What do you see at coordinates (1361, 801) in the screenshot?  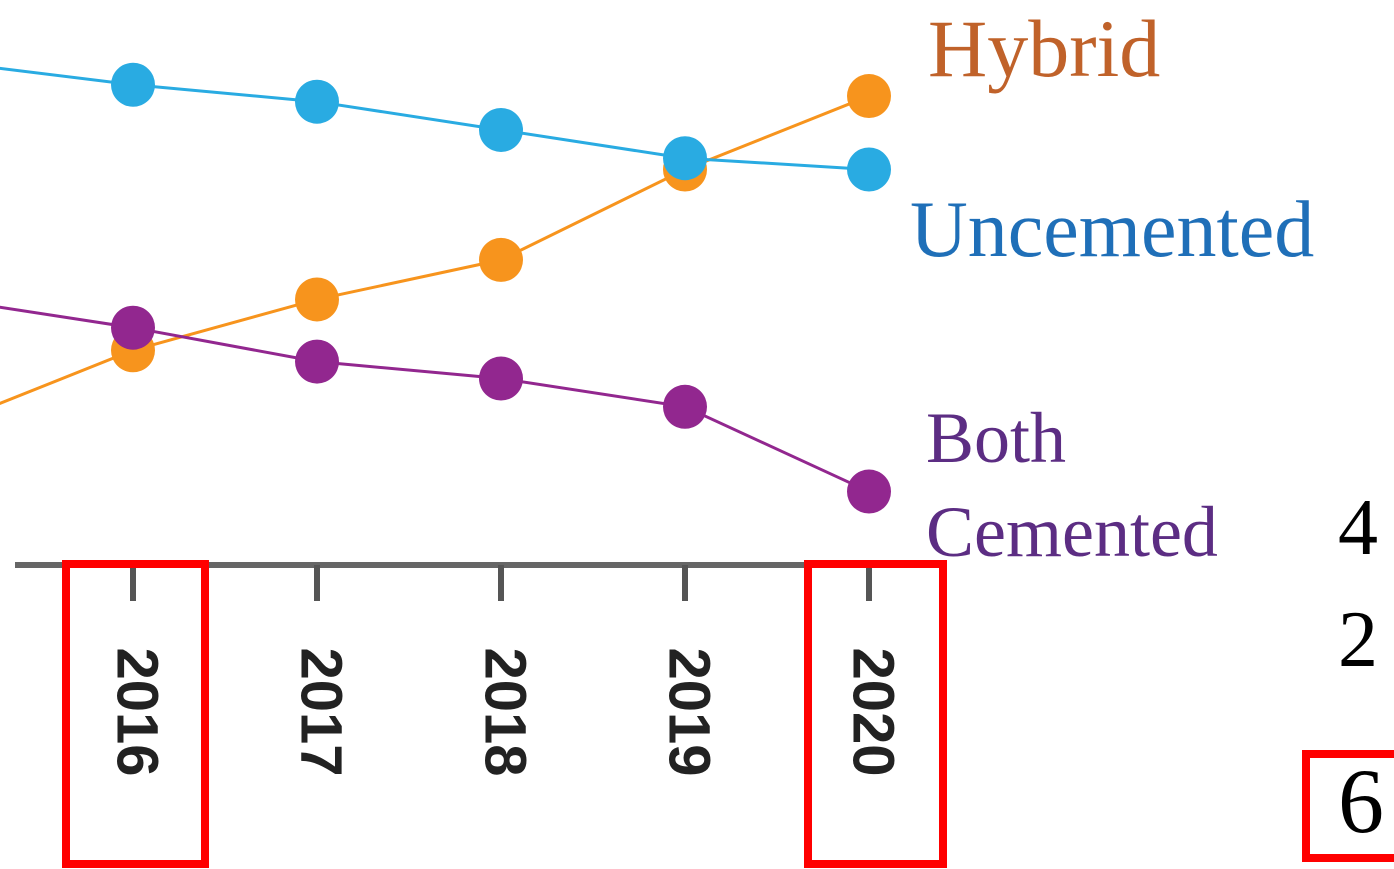 I see `annotation: 6` at bounding box center [1361, 801].